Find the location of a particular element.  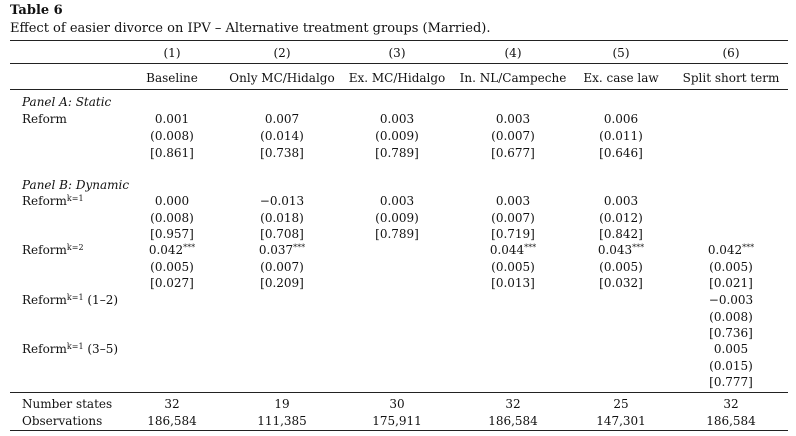

coef-value: 0.037 is located at coordinates (276, 250).